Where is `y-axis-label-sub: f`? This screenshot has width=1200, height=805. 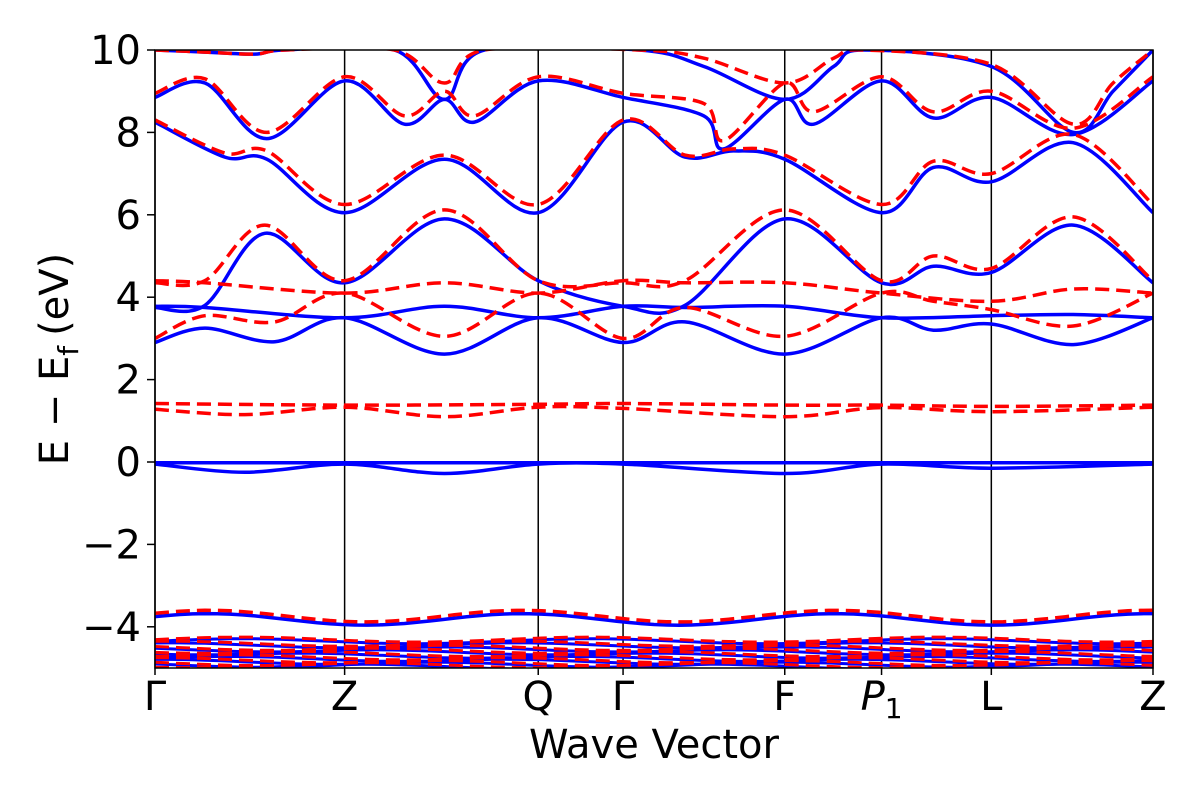 y-axis-label-sub: f is located at coordinates (68, 350).